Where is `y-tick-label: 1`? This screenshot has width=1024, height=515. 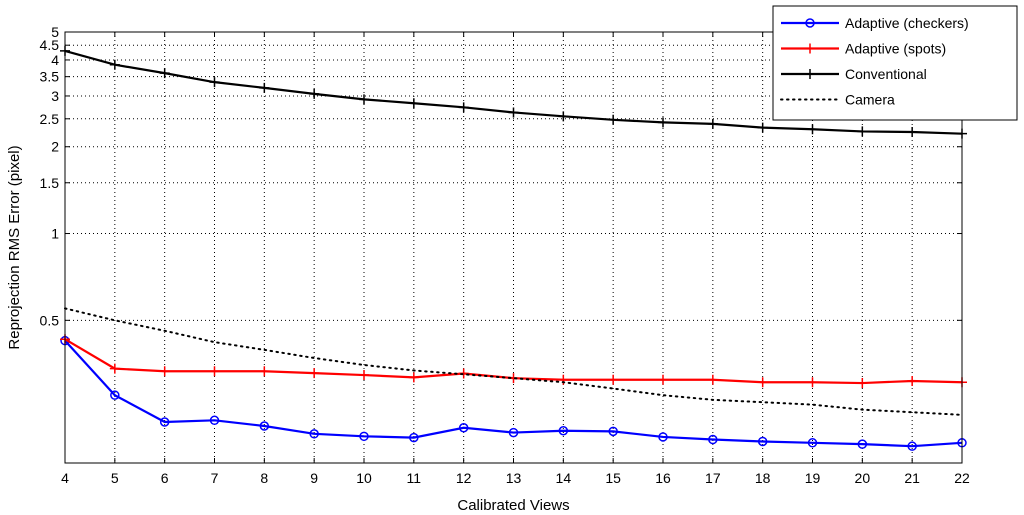 y-tick-label: 1 is located at coordinates (55, 234).